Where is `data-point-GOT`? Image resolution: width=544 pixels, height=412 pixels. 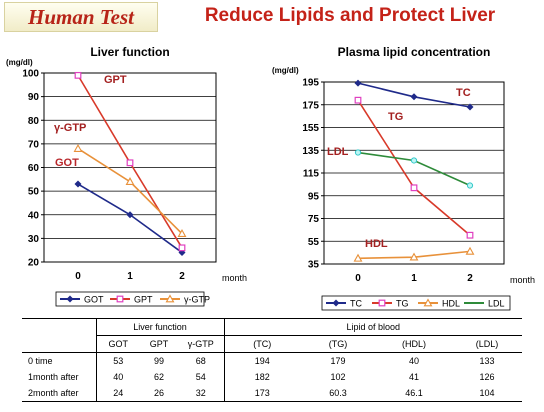
data-point-GOT is located at coordinates (130, 215).